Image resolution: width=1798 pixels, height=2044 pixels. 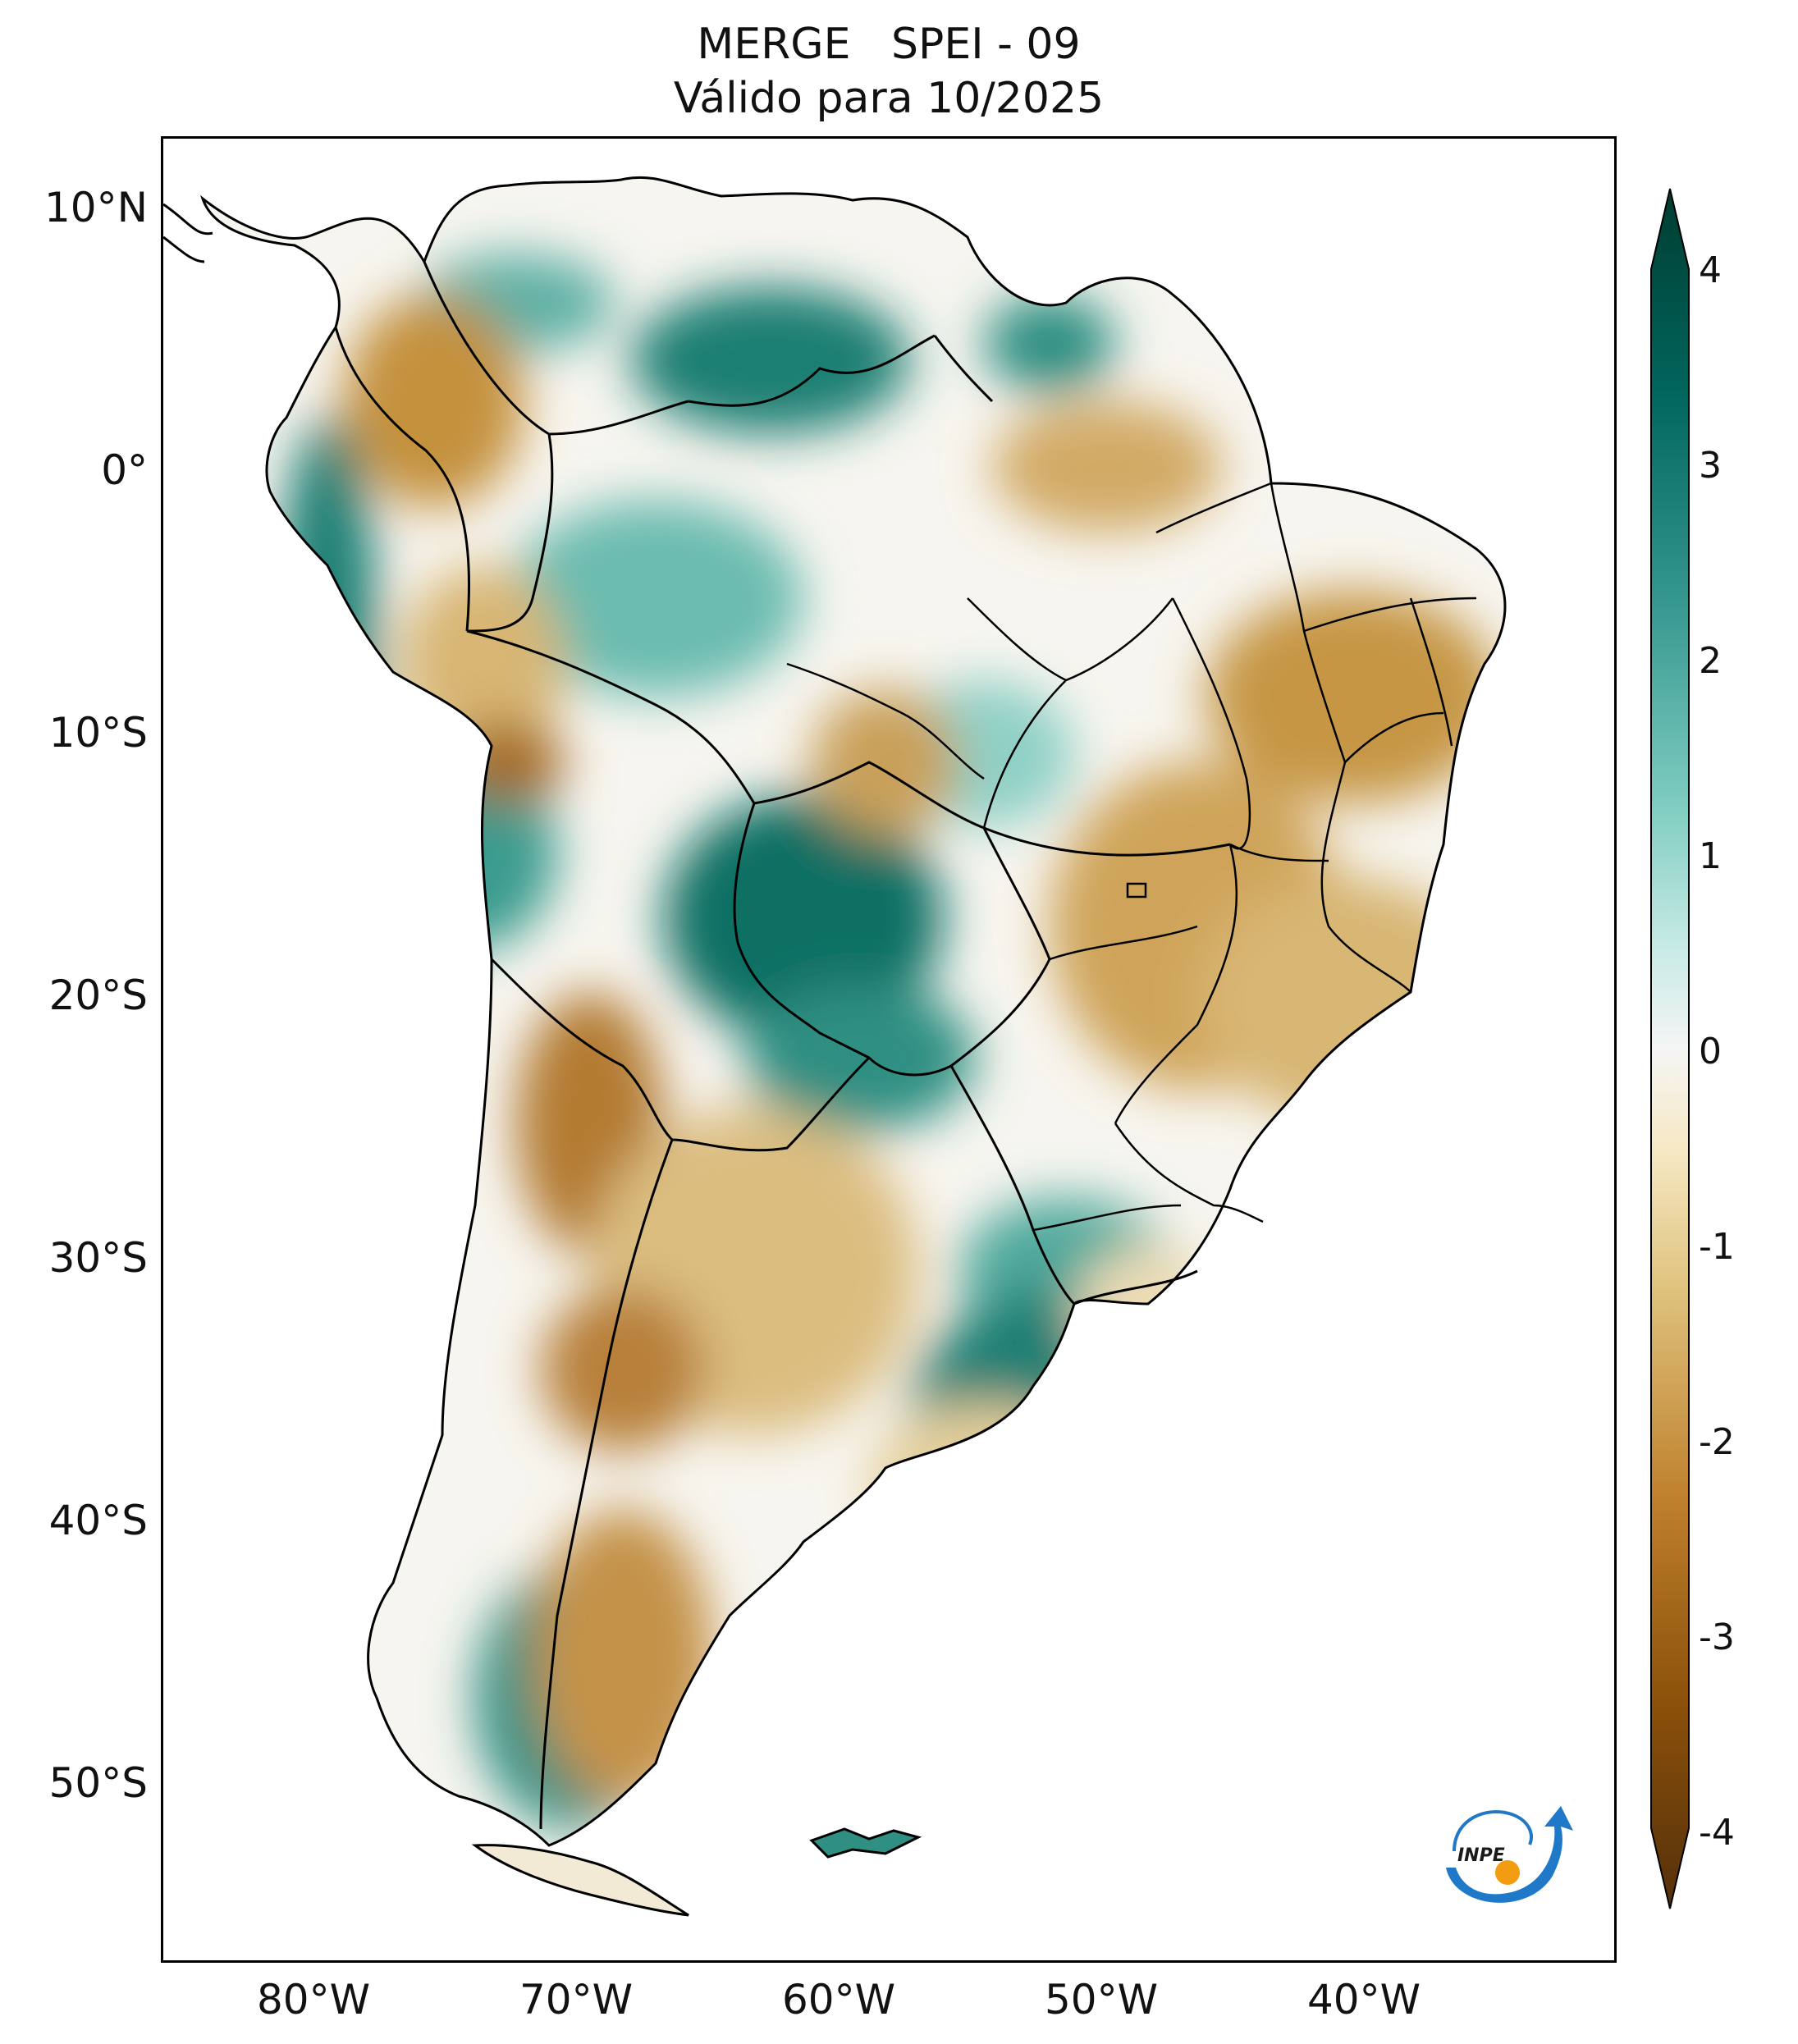 I want to click on colorbar-tick-0: 0, so click(x=1710, y=1051).